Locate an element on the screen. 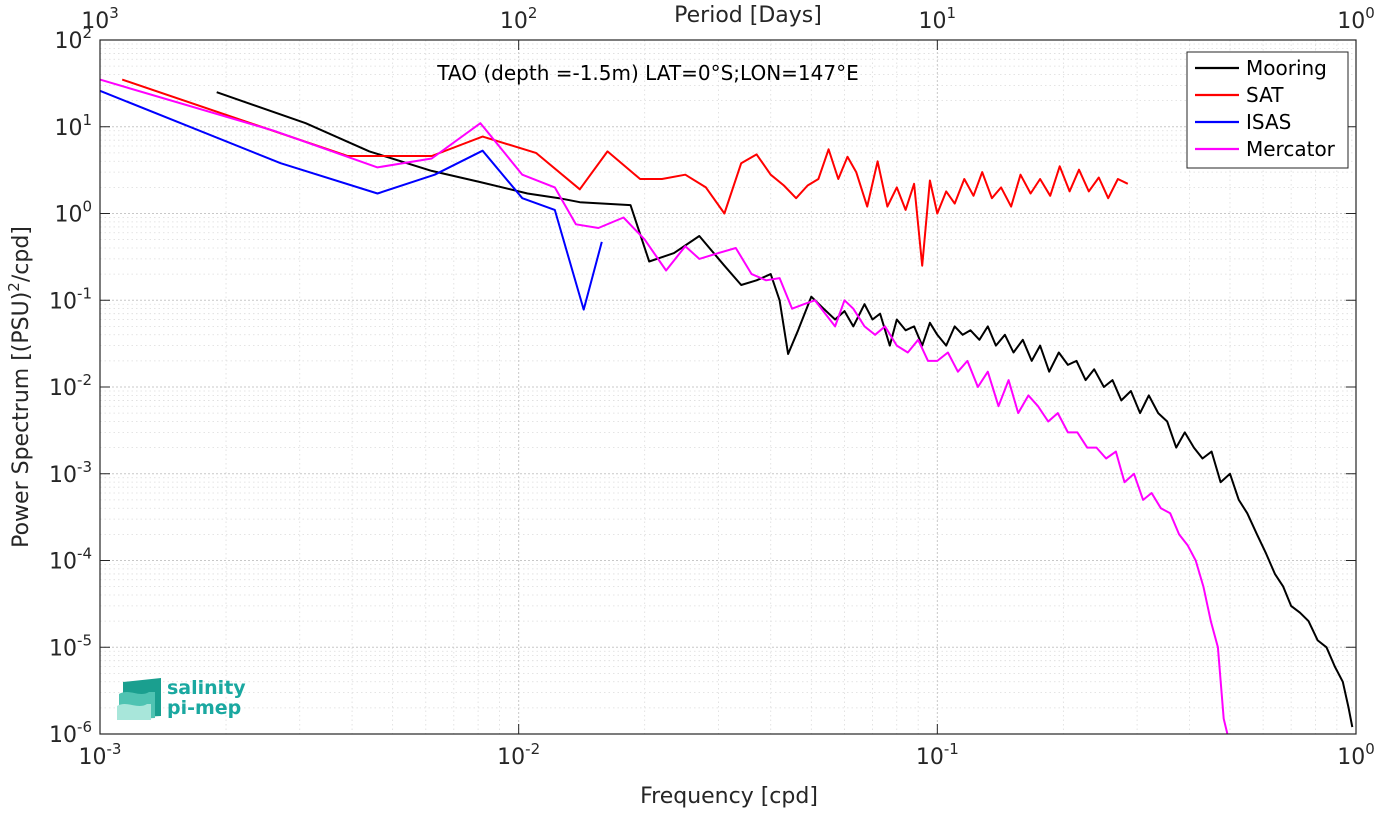 This screenshot has height=813, width=1383. top-tick-label: 10² is located at coordinates (519, 19).